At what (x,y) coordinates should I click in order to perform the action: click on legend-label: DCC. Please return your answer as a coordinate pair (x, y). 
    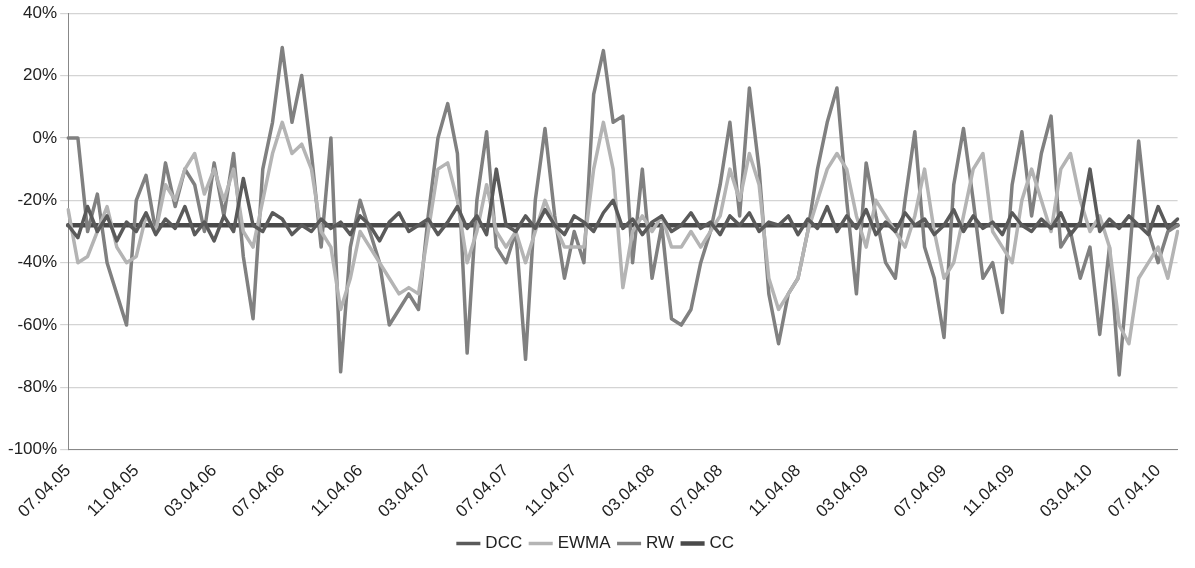
    Looking at the image, I should click on (504, 543).